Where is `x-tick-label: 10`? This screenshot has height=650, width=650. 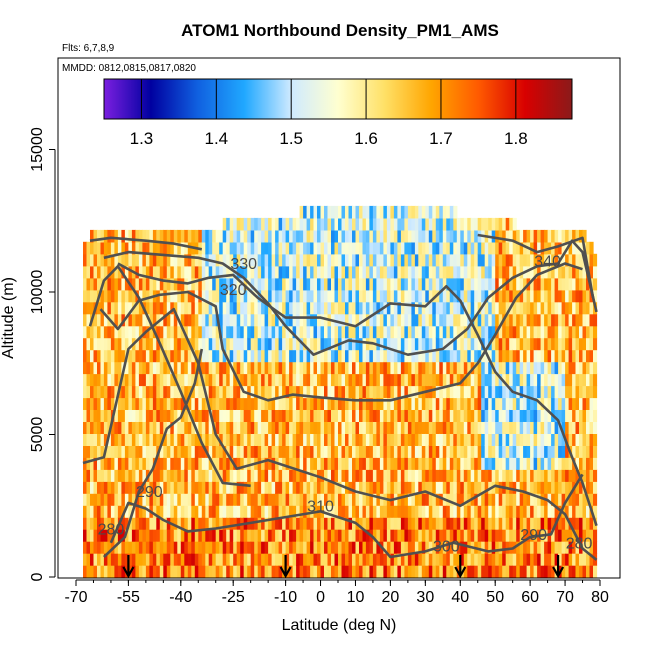 x-tick-label: 10 is located at coordinates (356, 597).